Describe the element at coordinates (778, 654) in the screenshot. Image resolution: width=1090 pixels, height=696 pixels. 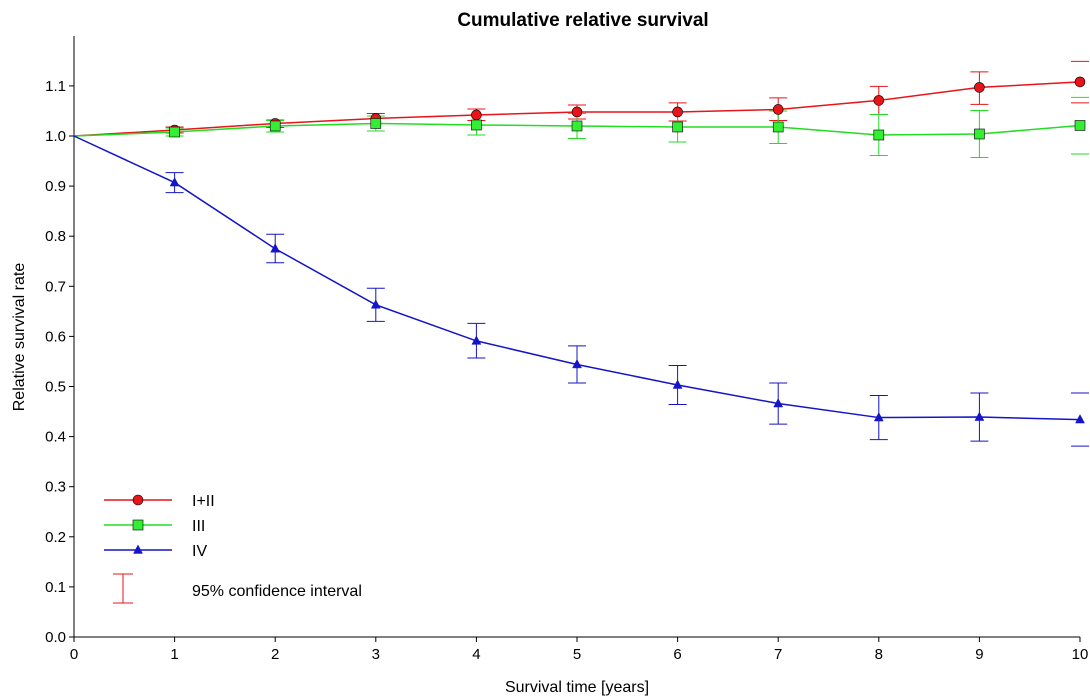
I see `x-tick-label: 7` at that location.